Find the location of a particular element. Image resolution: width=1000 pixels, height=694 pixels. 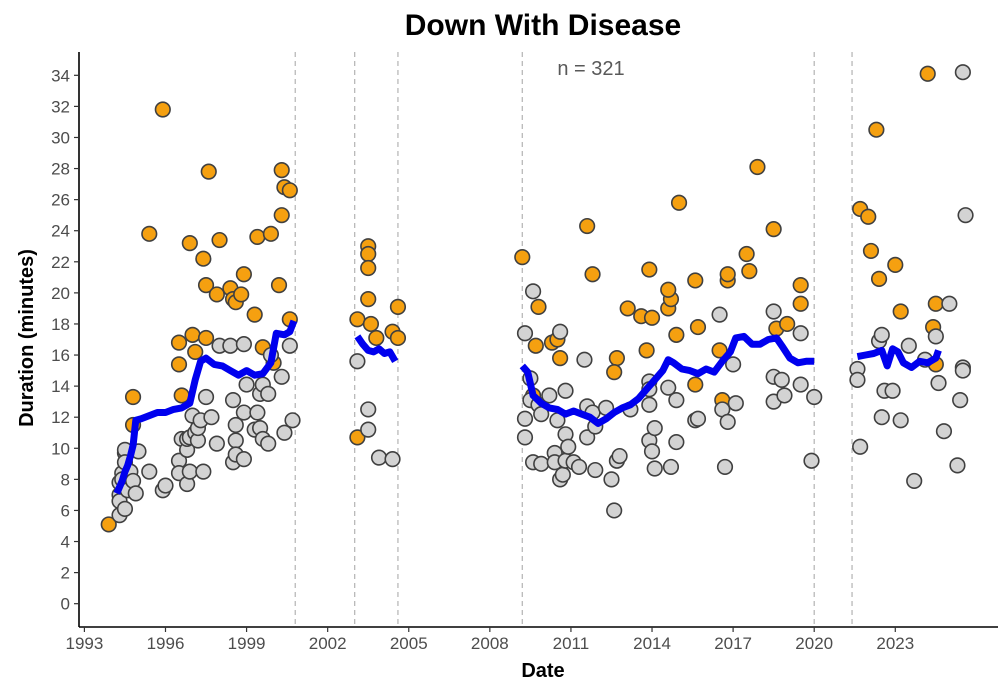

sample-size-annotation: n = 321 is located at coordinates (590, 69).